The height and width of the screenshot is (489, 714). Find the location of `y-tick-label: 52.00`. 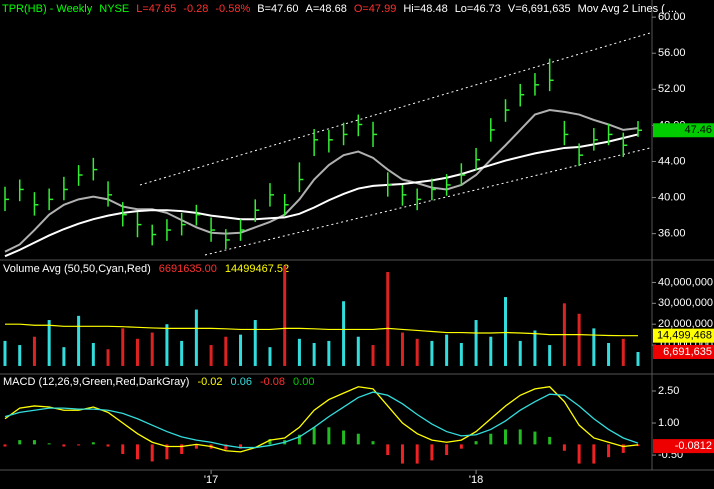

y-tick-label: 52.00 is located at coordinates (672, 89).